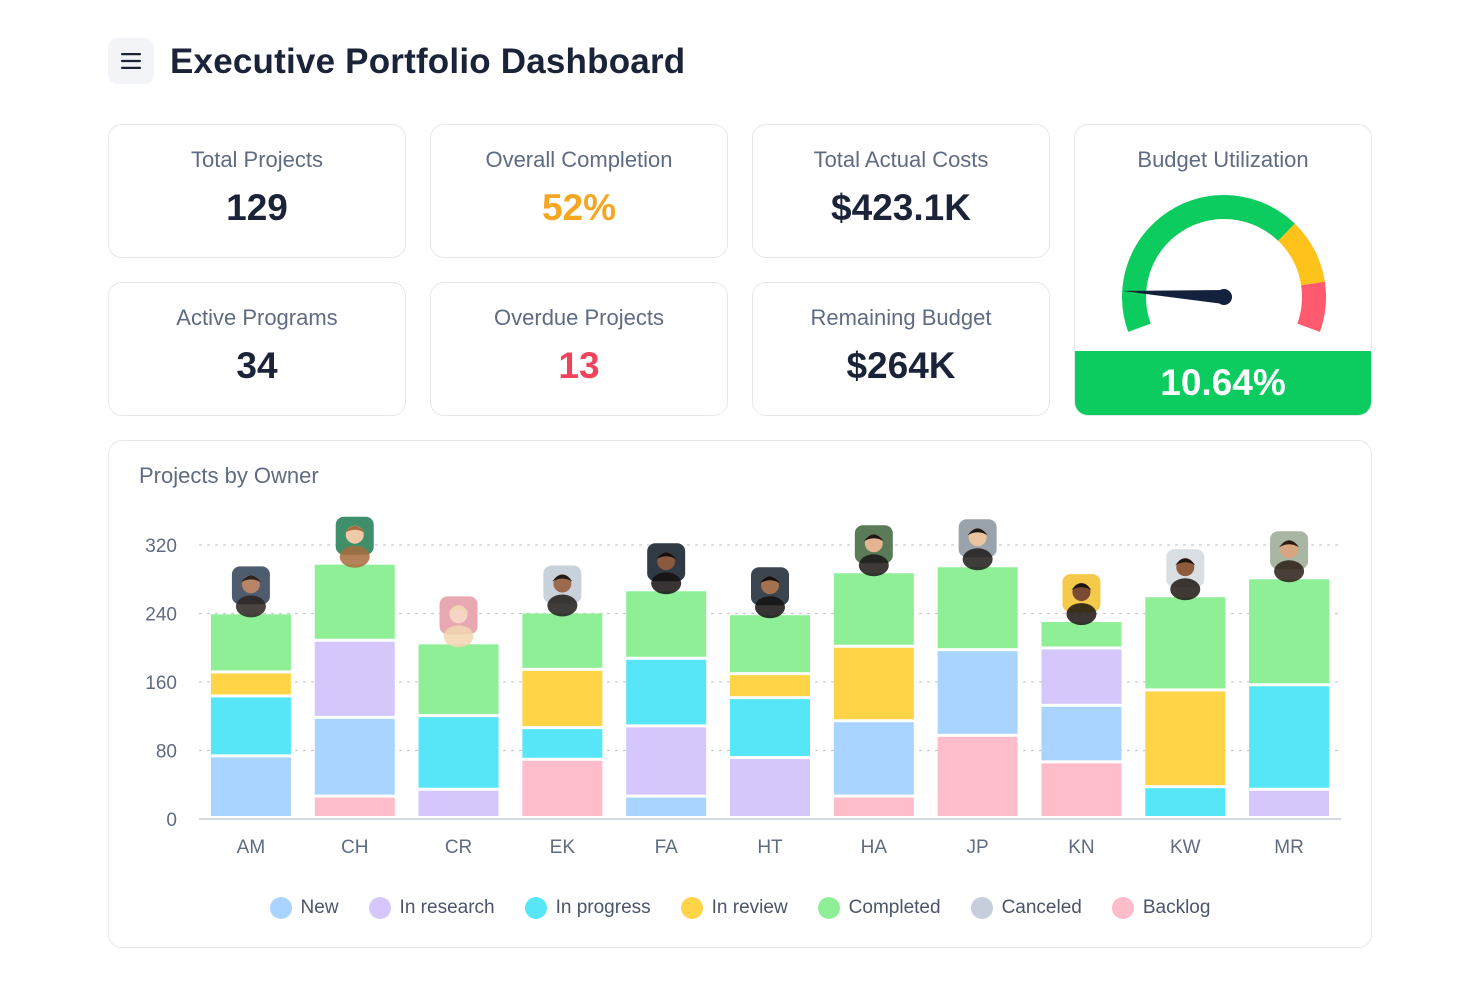  What do you see at coordinates (1081, 733) in the screenshot?
I see `bar-segment-kn-new` at bounding box center [1081, 733].